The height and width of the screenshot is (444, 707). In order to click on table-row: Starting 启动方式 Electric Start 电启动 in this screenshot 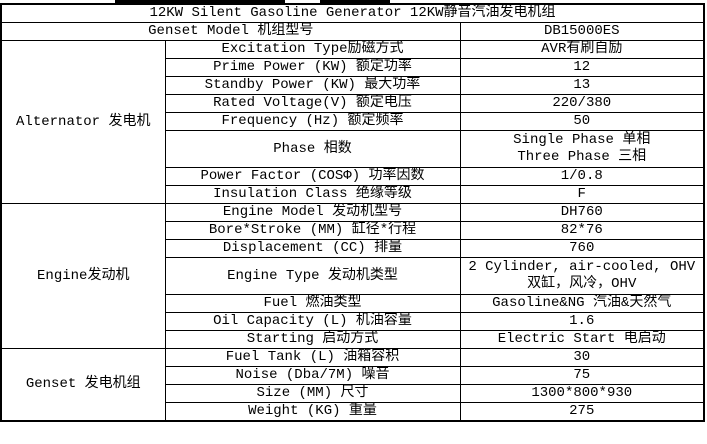, I will do `click(353, 339)`.